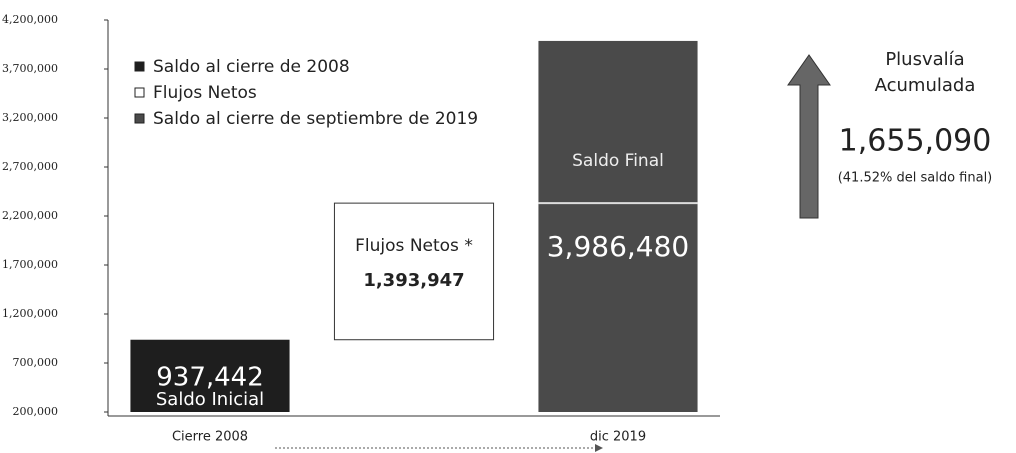 The image size is (1016, 453). Describe the element at coordinates (915, 141) in the screenshot. I see `annotation-amount: 1,655,090` at that location.